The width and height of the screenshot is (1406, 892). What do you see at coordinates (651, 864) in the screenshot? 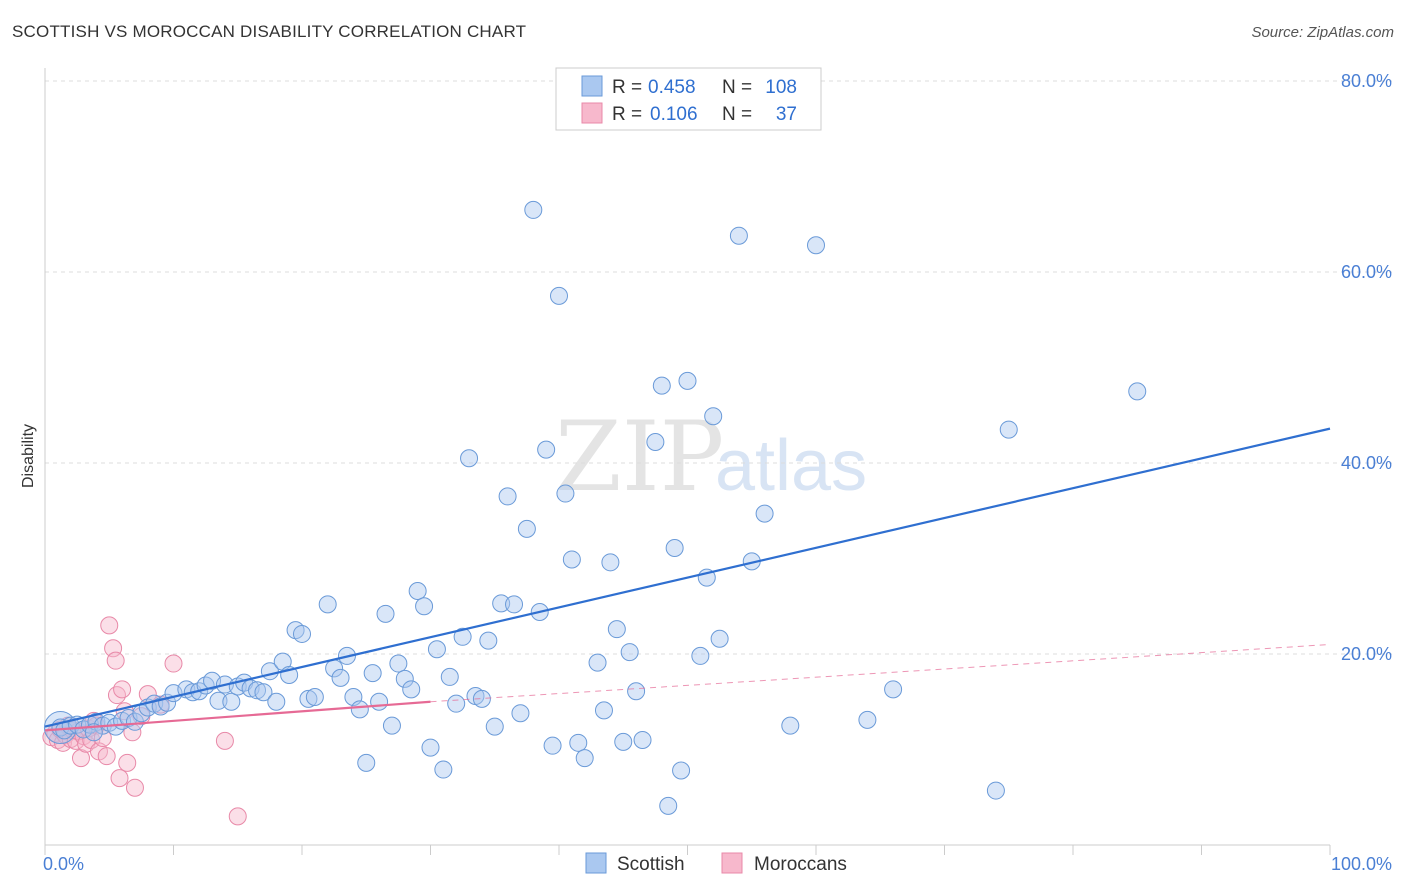
I see `bottom-legend-scottish: Scottish` at bounding box center [651, 864].